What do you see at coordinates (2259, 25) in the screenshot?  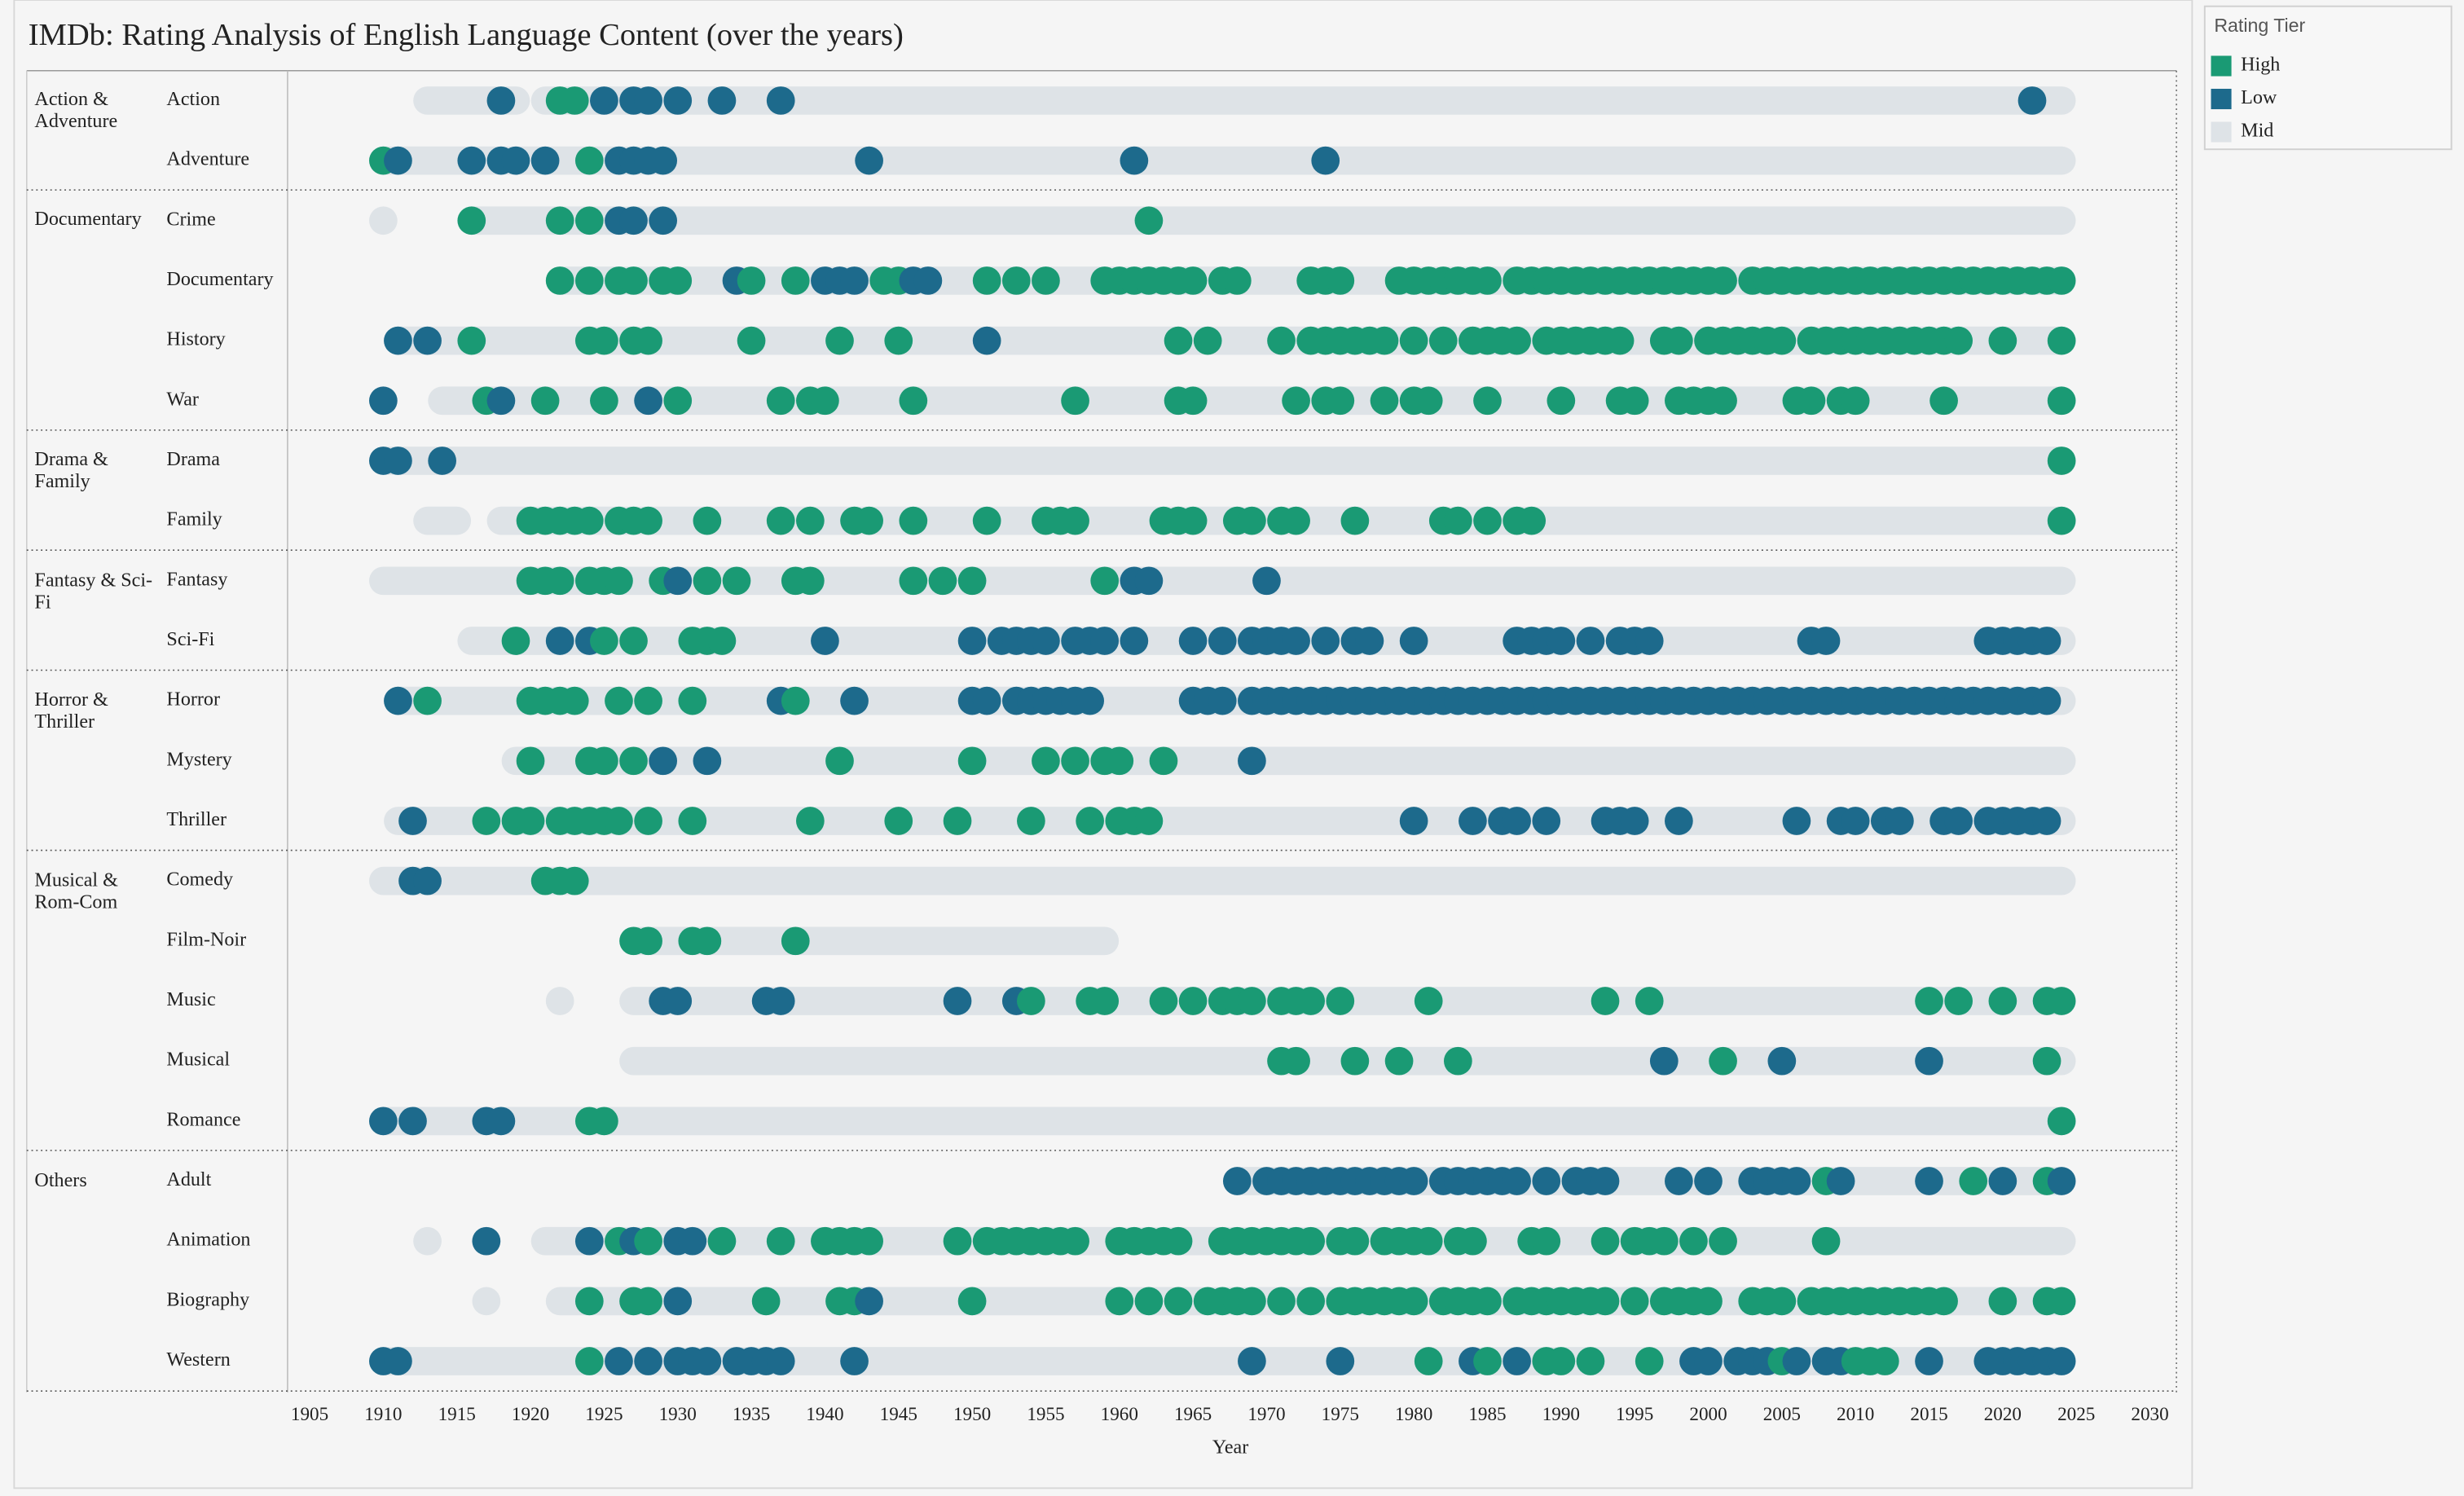 I see `legend-title: Rating Tier` at bounding box center [2259, 25].